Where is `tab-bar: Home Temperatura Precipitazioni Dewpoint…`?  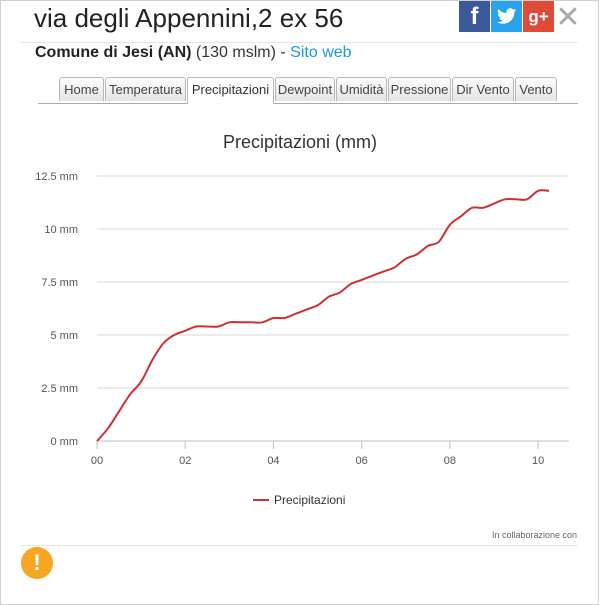
tab-bar: Home Temperatura Precipitazioni Dewpoint… is located at coordinates (308, 90).